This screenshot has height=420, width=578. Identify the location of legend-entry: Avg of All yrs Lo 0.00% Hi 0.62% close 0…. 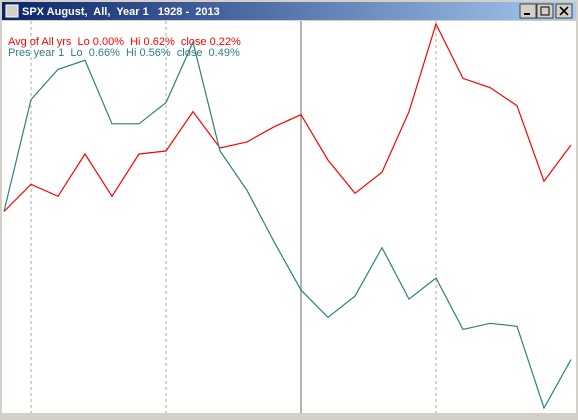
(124, 42).